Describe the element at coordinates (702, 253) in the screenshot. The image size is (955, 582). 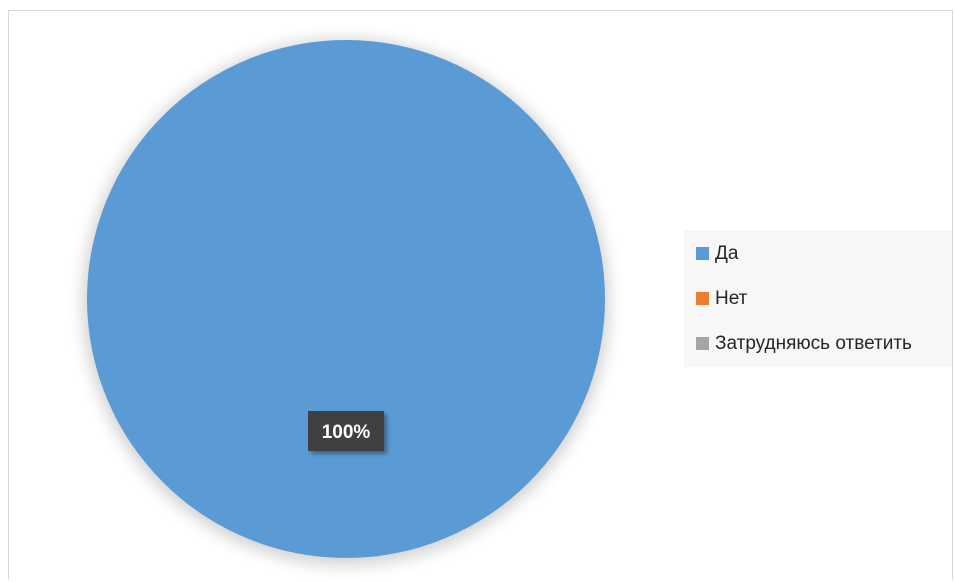
I see `legend-swatch-da` at that location.